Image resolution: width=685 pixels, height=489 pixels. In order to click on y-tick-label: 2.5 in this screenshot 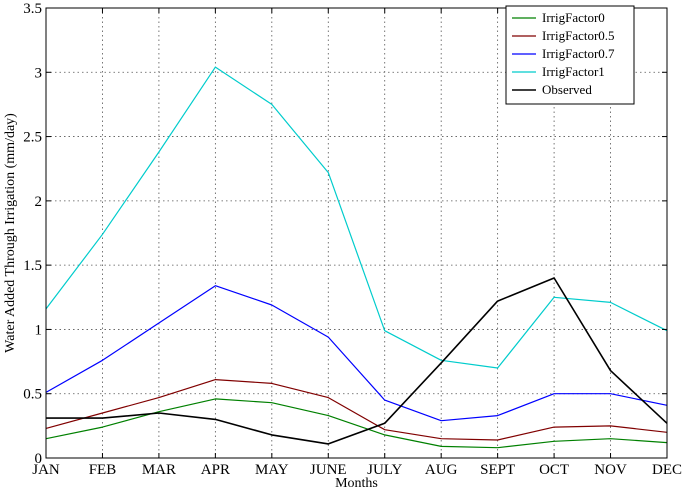, I will do `click(32, 138)`.